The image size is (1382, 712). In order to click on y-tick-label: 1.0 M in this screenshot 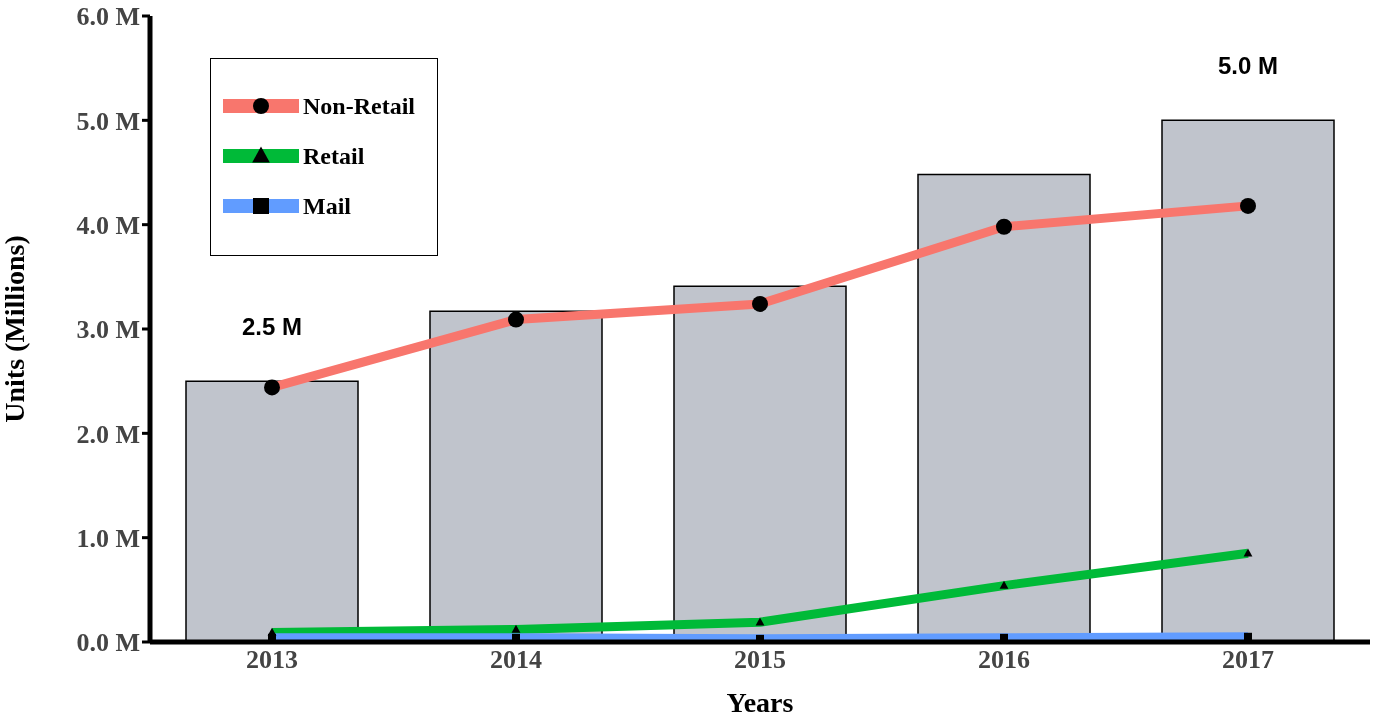, I will do `click(108, 538)`.